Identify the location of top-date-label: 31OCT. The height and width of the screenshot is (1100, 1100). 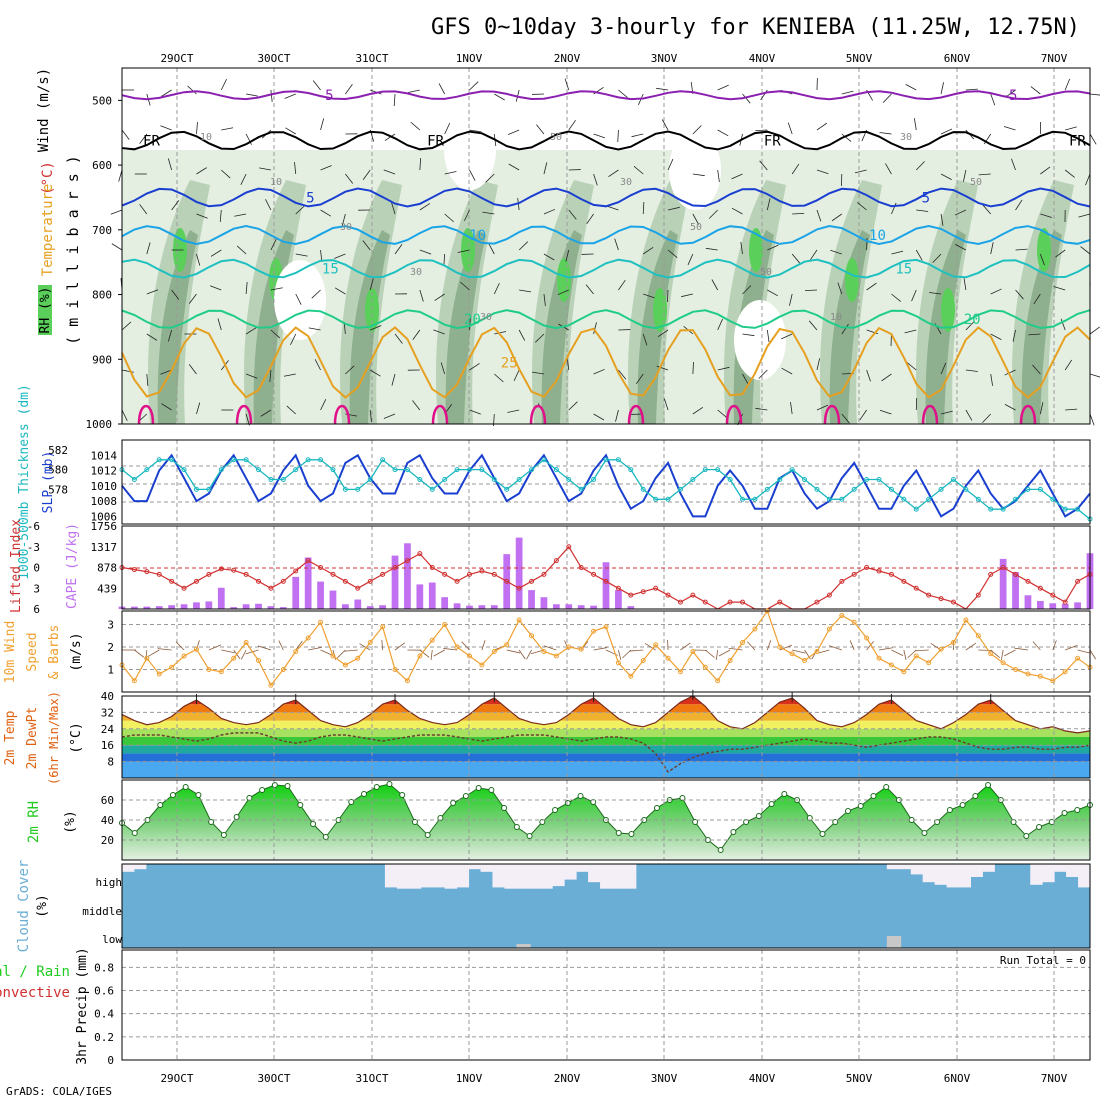
(371, 58).